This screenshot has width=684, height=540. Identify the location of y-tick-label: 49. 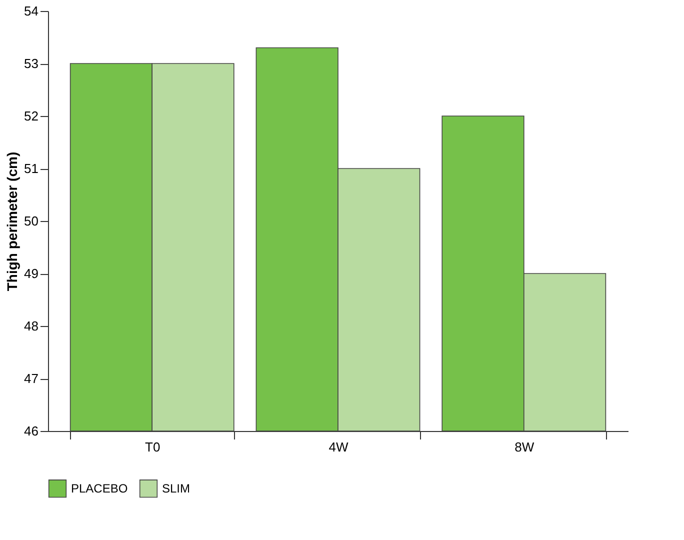
(31, 273).